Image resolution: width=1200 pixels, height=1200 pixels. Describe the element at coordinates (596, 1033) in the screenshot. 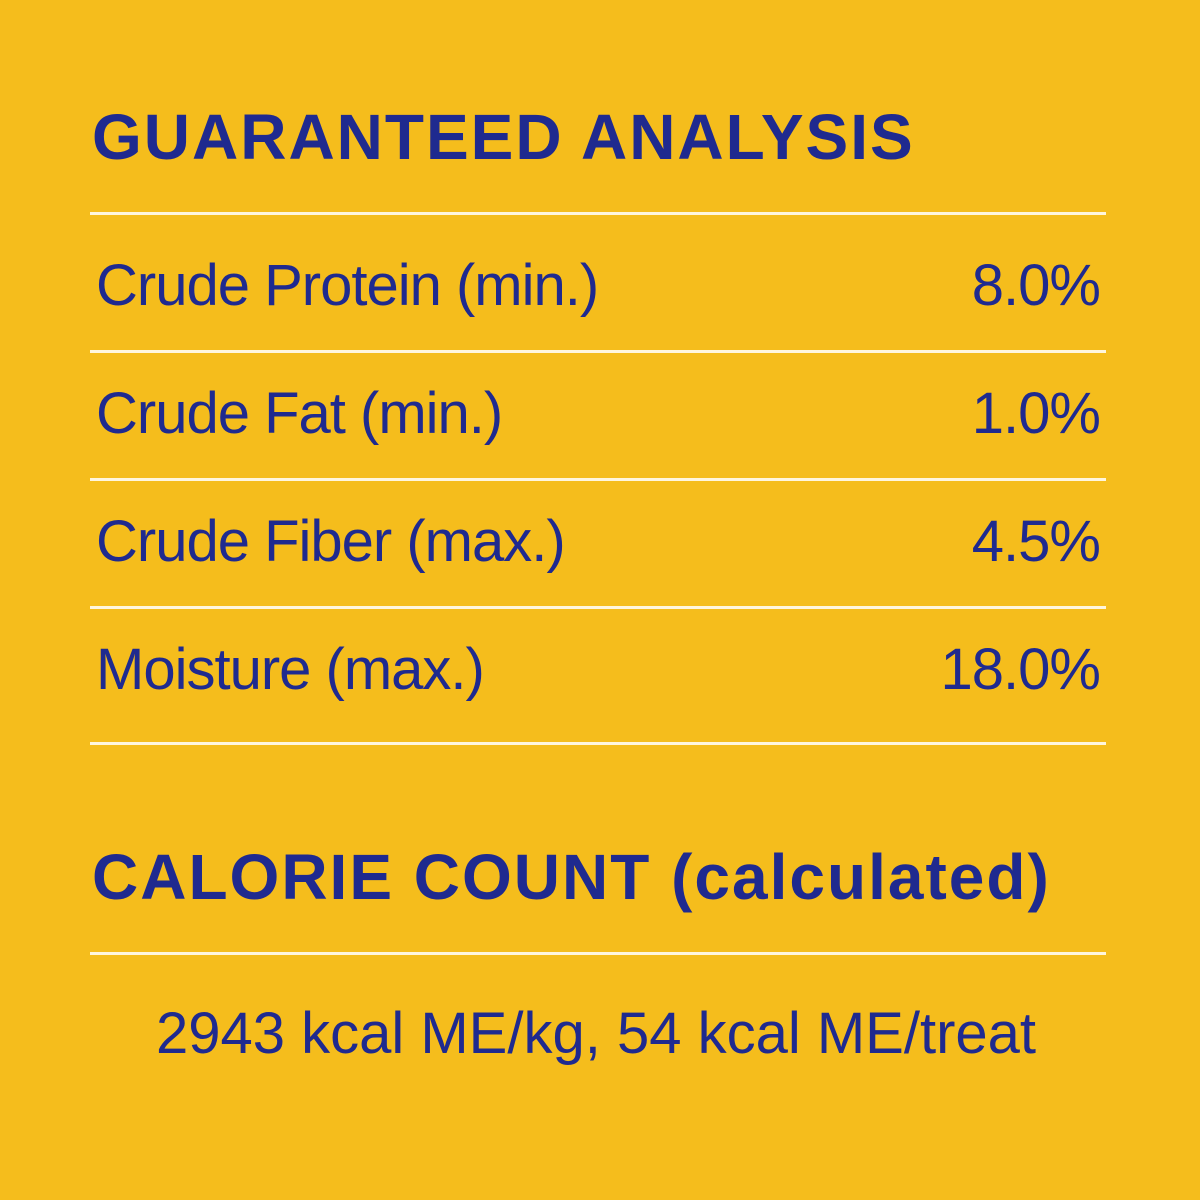

I see `calorie-text: 2943 kcal ME/kg, 54 kcal ME/treat` at that location.